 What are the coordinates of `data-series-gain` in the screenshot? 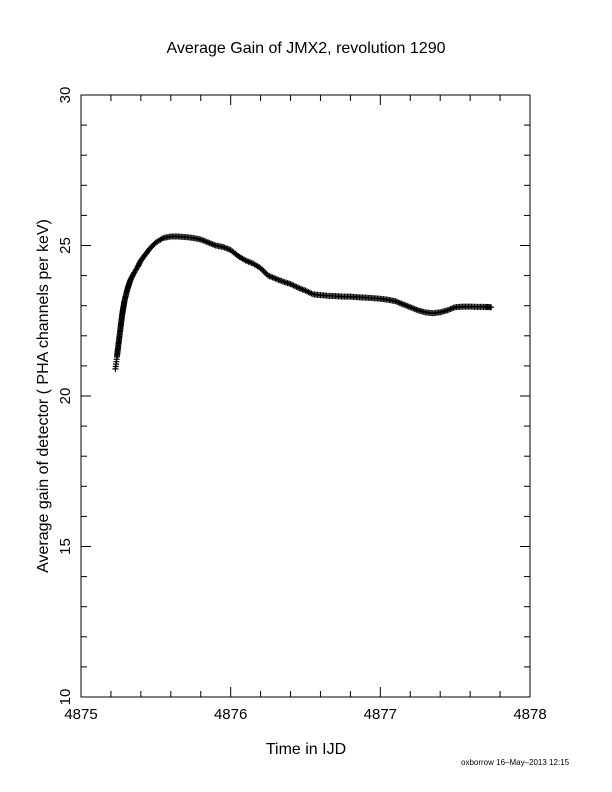 It's located at (303, 302).